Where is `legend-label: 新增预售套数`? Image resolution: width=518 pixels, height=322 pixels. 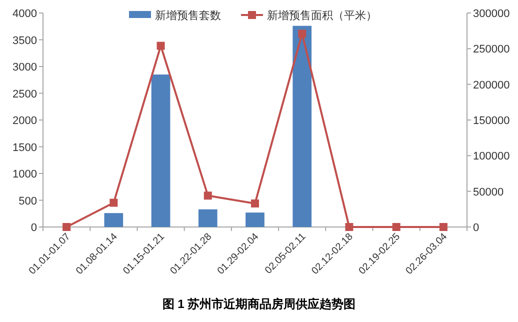
legend-label: 新增预售套数 is located at coordinates (188, 15).